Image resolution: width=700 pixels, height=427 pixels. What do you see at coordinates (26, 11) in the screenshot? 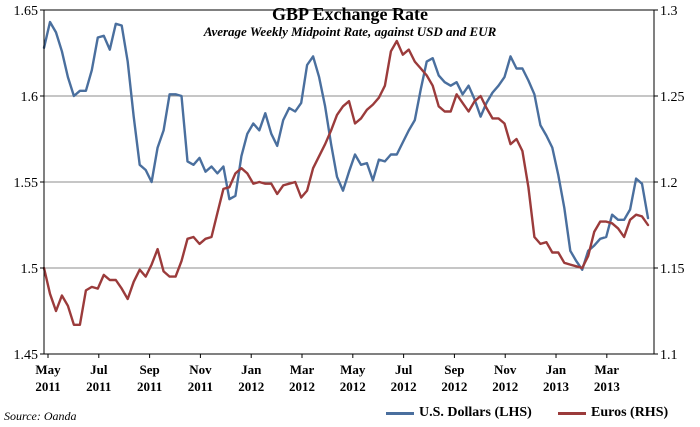
I see `y-left-tick-label: 1.65` at bounding box center [26, 11].